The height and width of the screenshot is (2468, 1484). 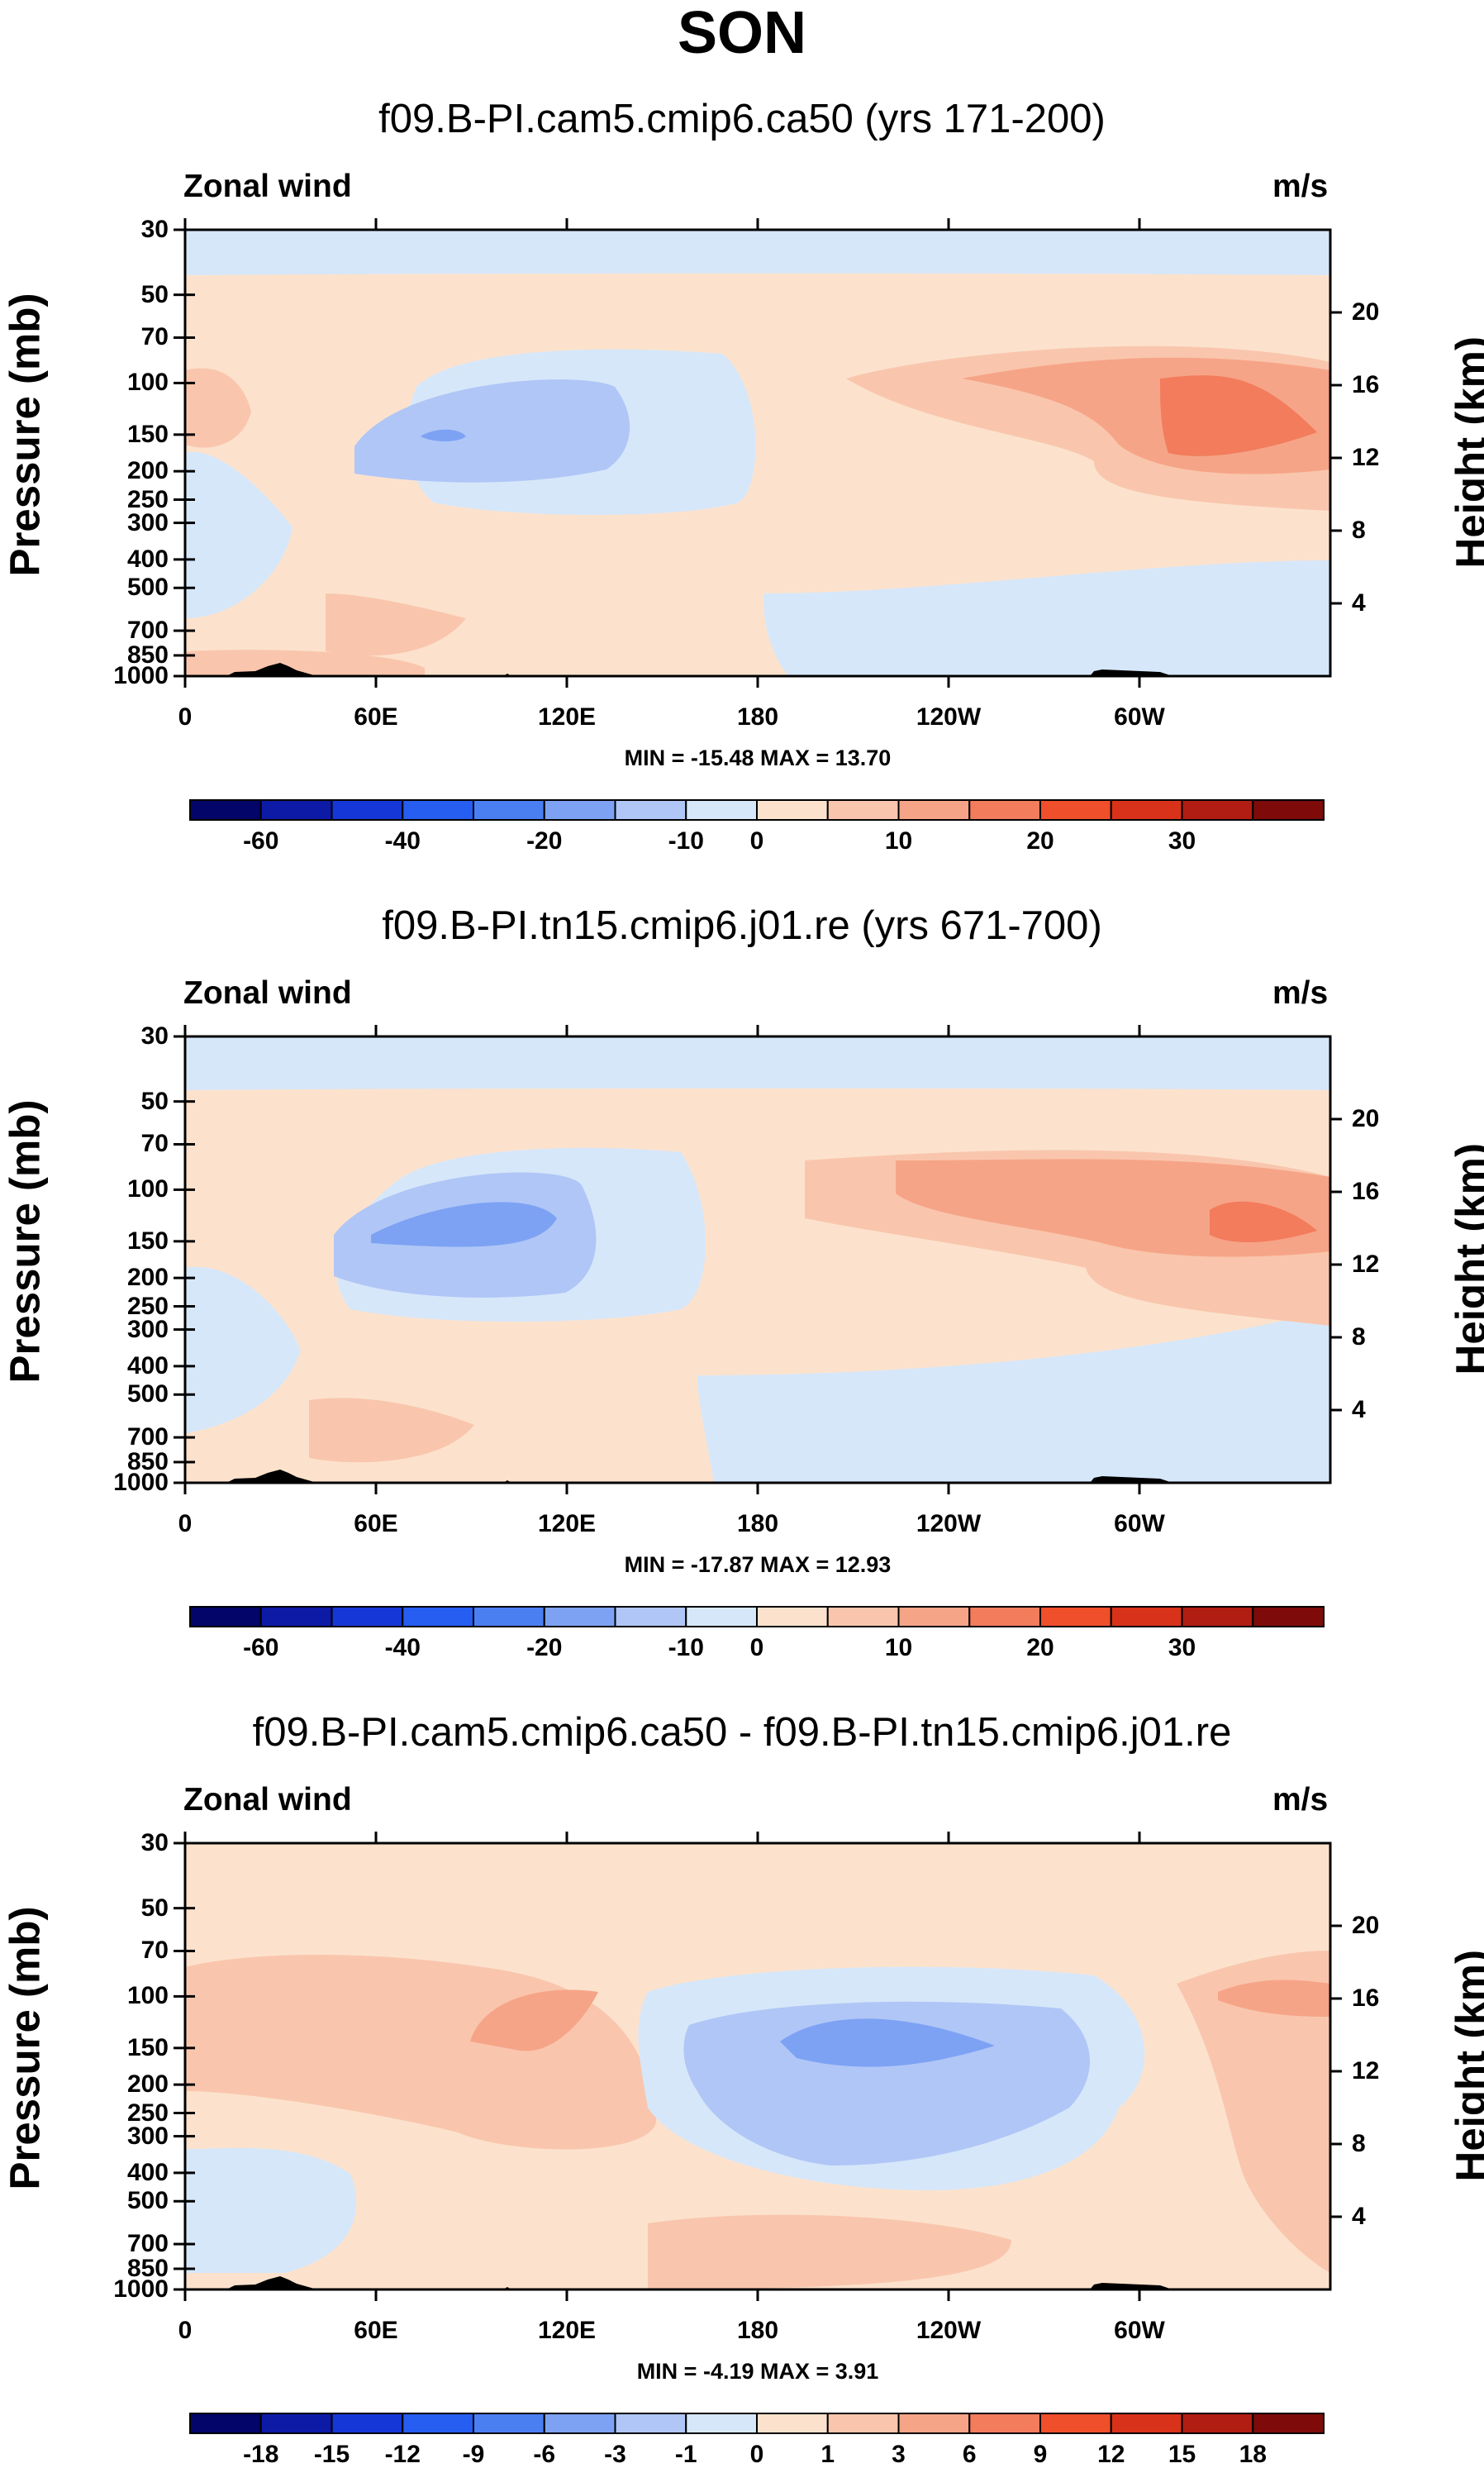 What do you see at coordinates (757, 453) in the screenshot?
I see `panel1-contour-plot` at bounding box center [757, 453].